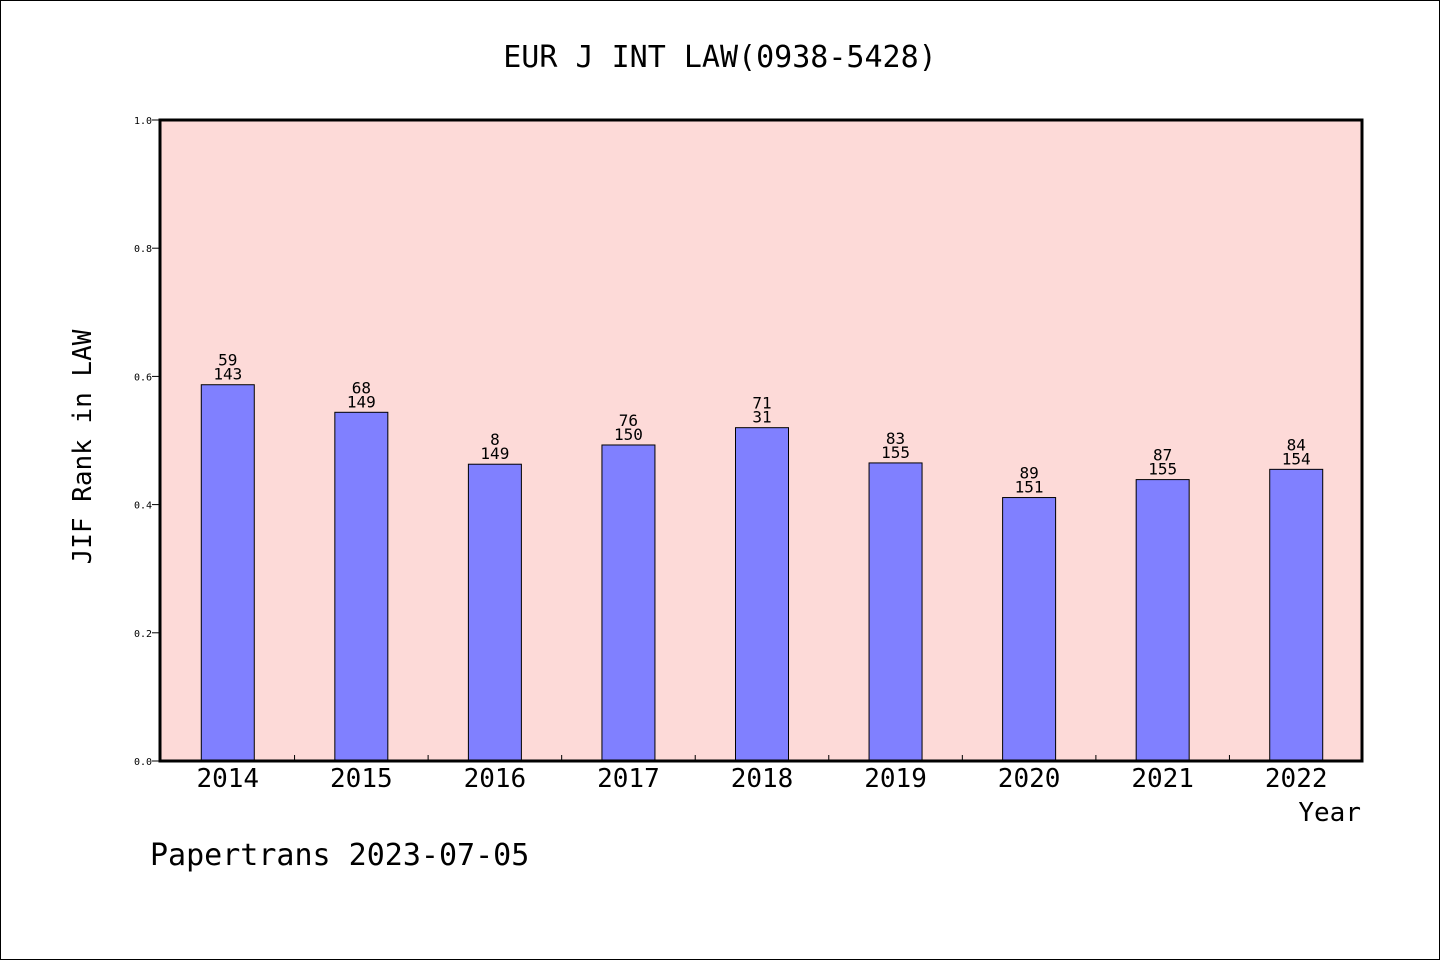 The height and width of the screenshot is (964, 1440). Describe the element at coordinates (227, 360) in the screenshot. I see `data-label-top: 59` at that location.